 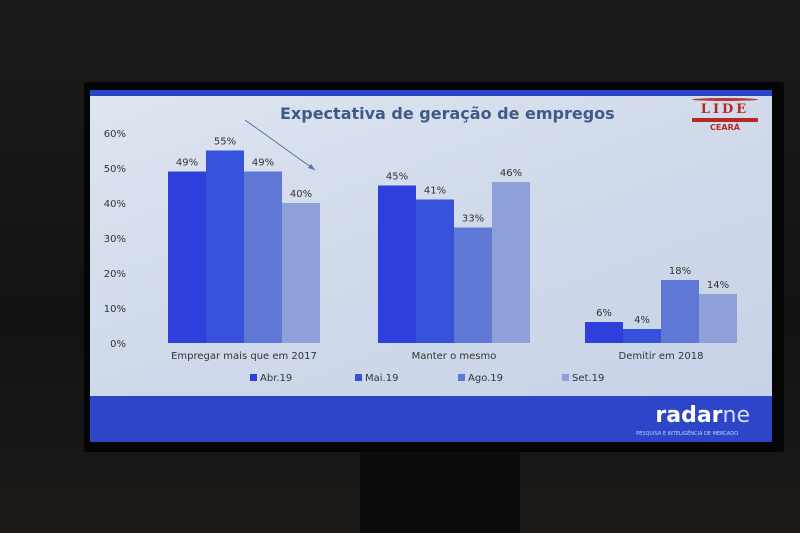 What do you see at coordinates (702, 415) in the screenshot?
I see `radarne-logo: radarne` at bounding box center [702, 415].